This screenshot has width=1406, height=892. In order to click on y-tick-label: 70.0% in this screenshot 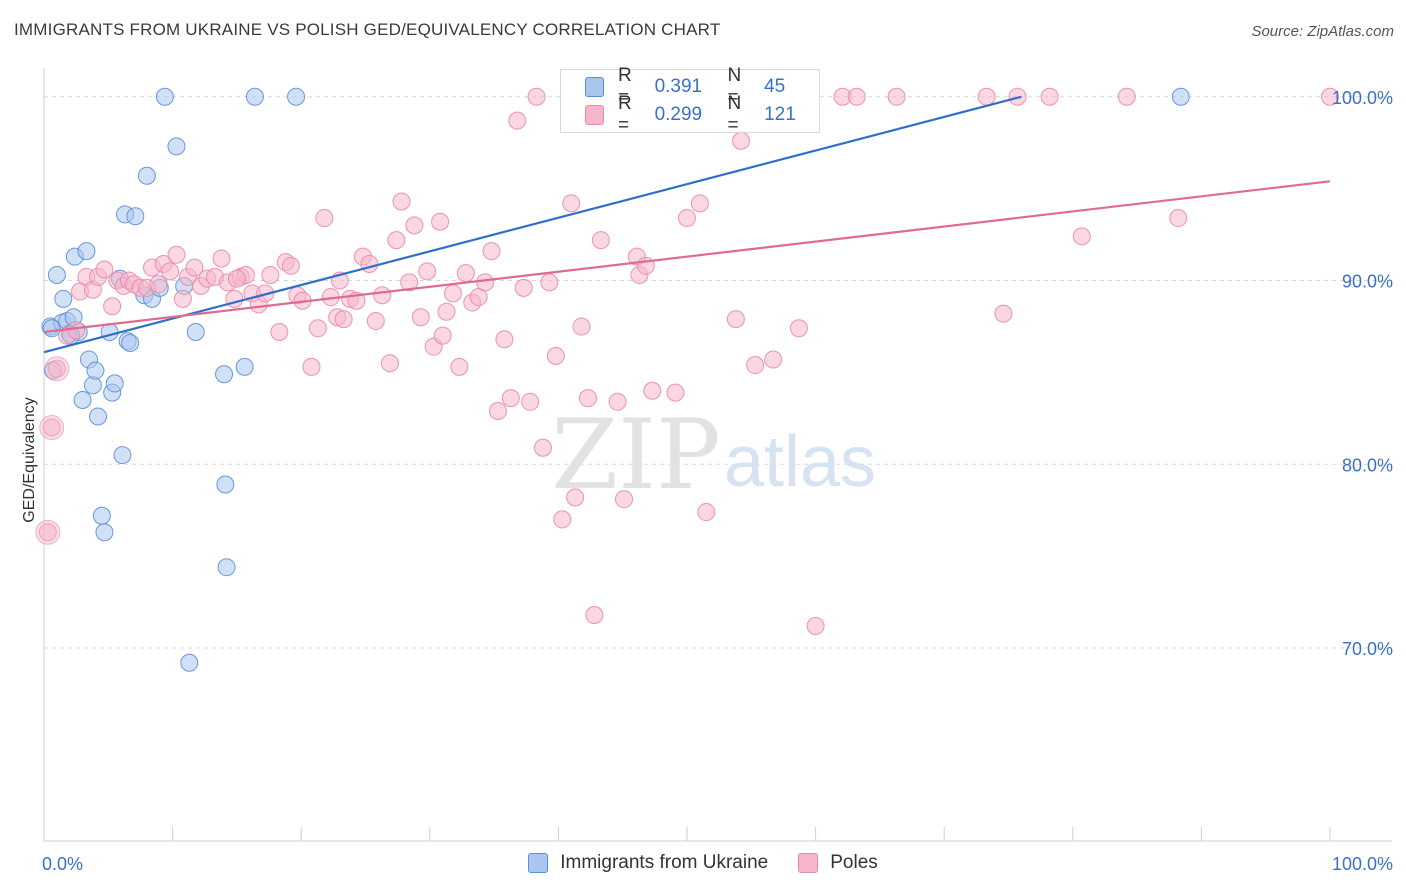, I will do `click(1367, 649)`.